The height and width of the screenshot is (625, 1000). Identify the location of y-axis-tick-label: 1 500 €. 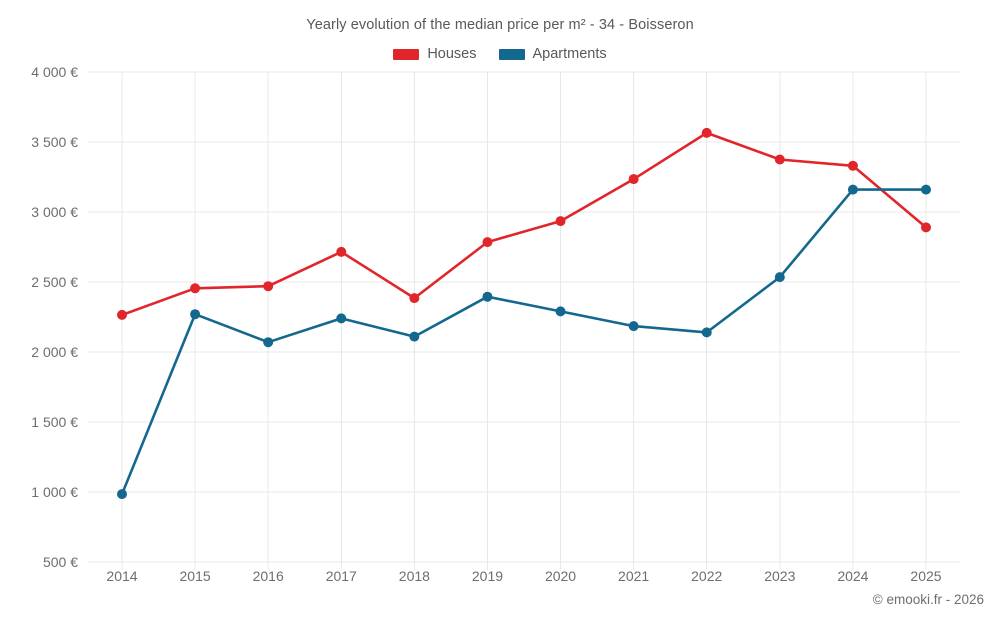
(54, 422).